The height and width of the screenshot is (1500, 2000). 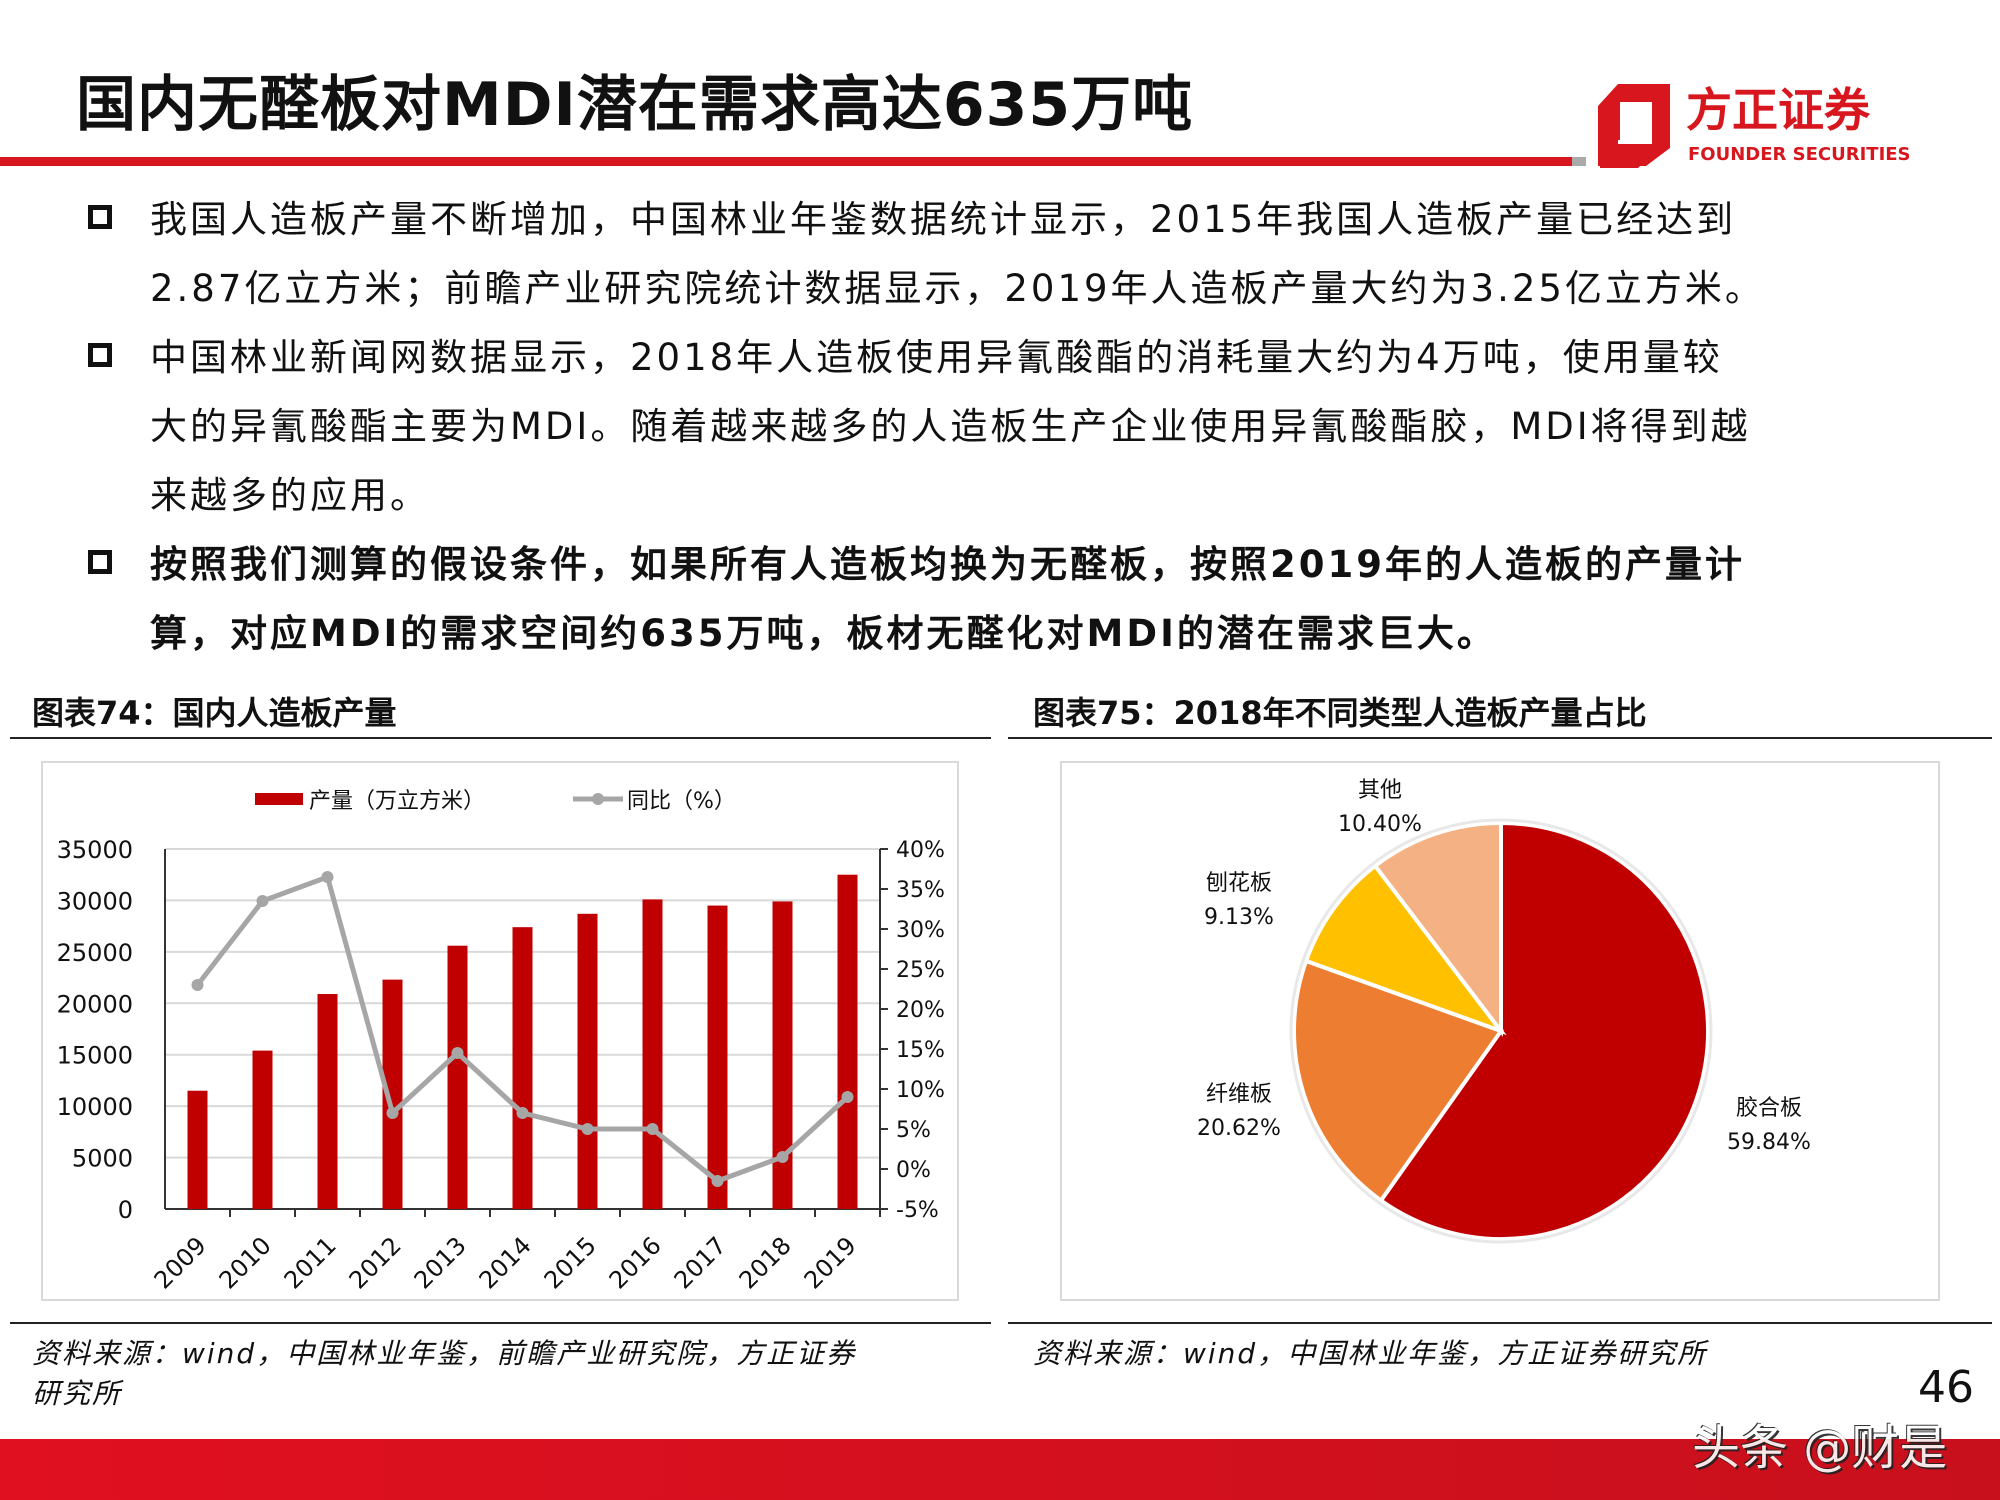 I want to click on founder-securities-logo: 方正证券 FOUNDER SECURITIES, so click(x=1763, y=123).